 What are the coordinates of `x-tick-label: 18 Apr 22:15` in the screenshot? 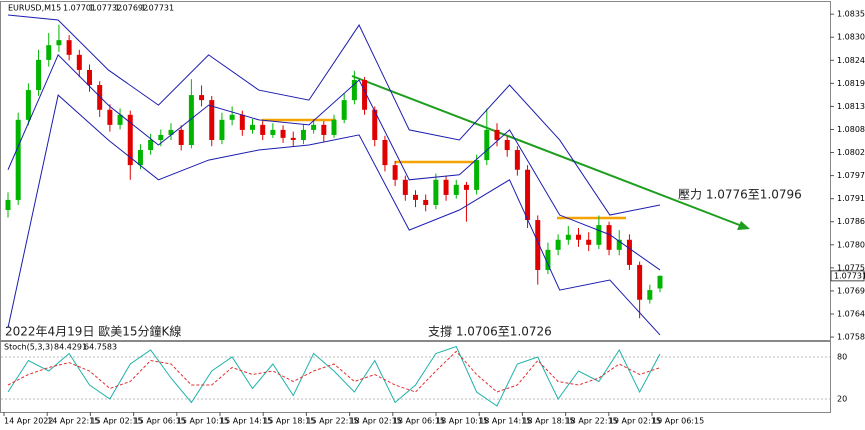 It's located at (592, 421).